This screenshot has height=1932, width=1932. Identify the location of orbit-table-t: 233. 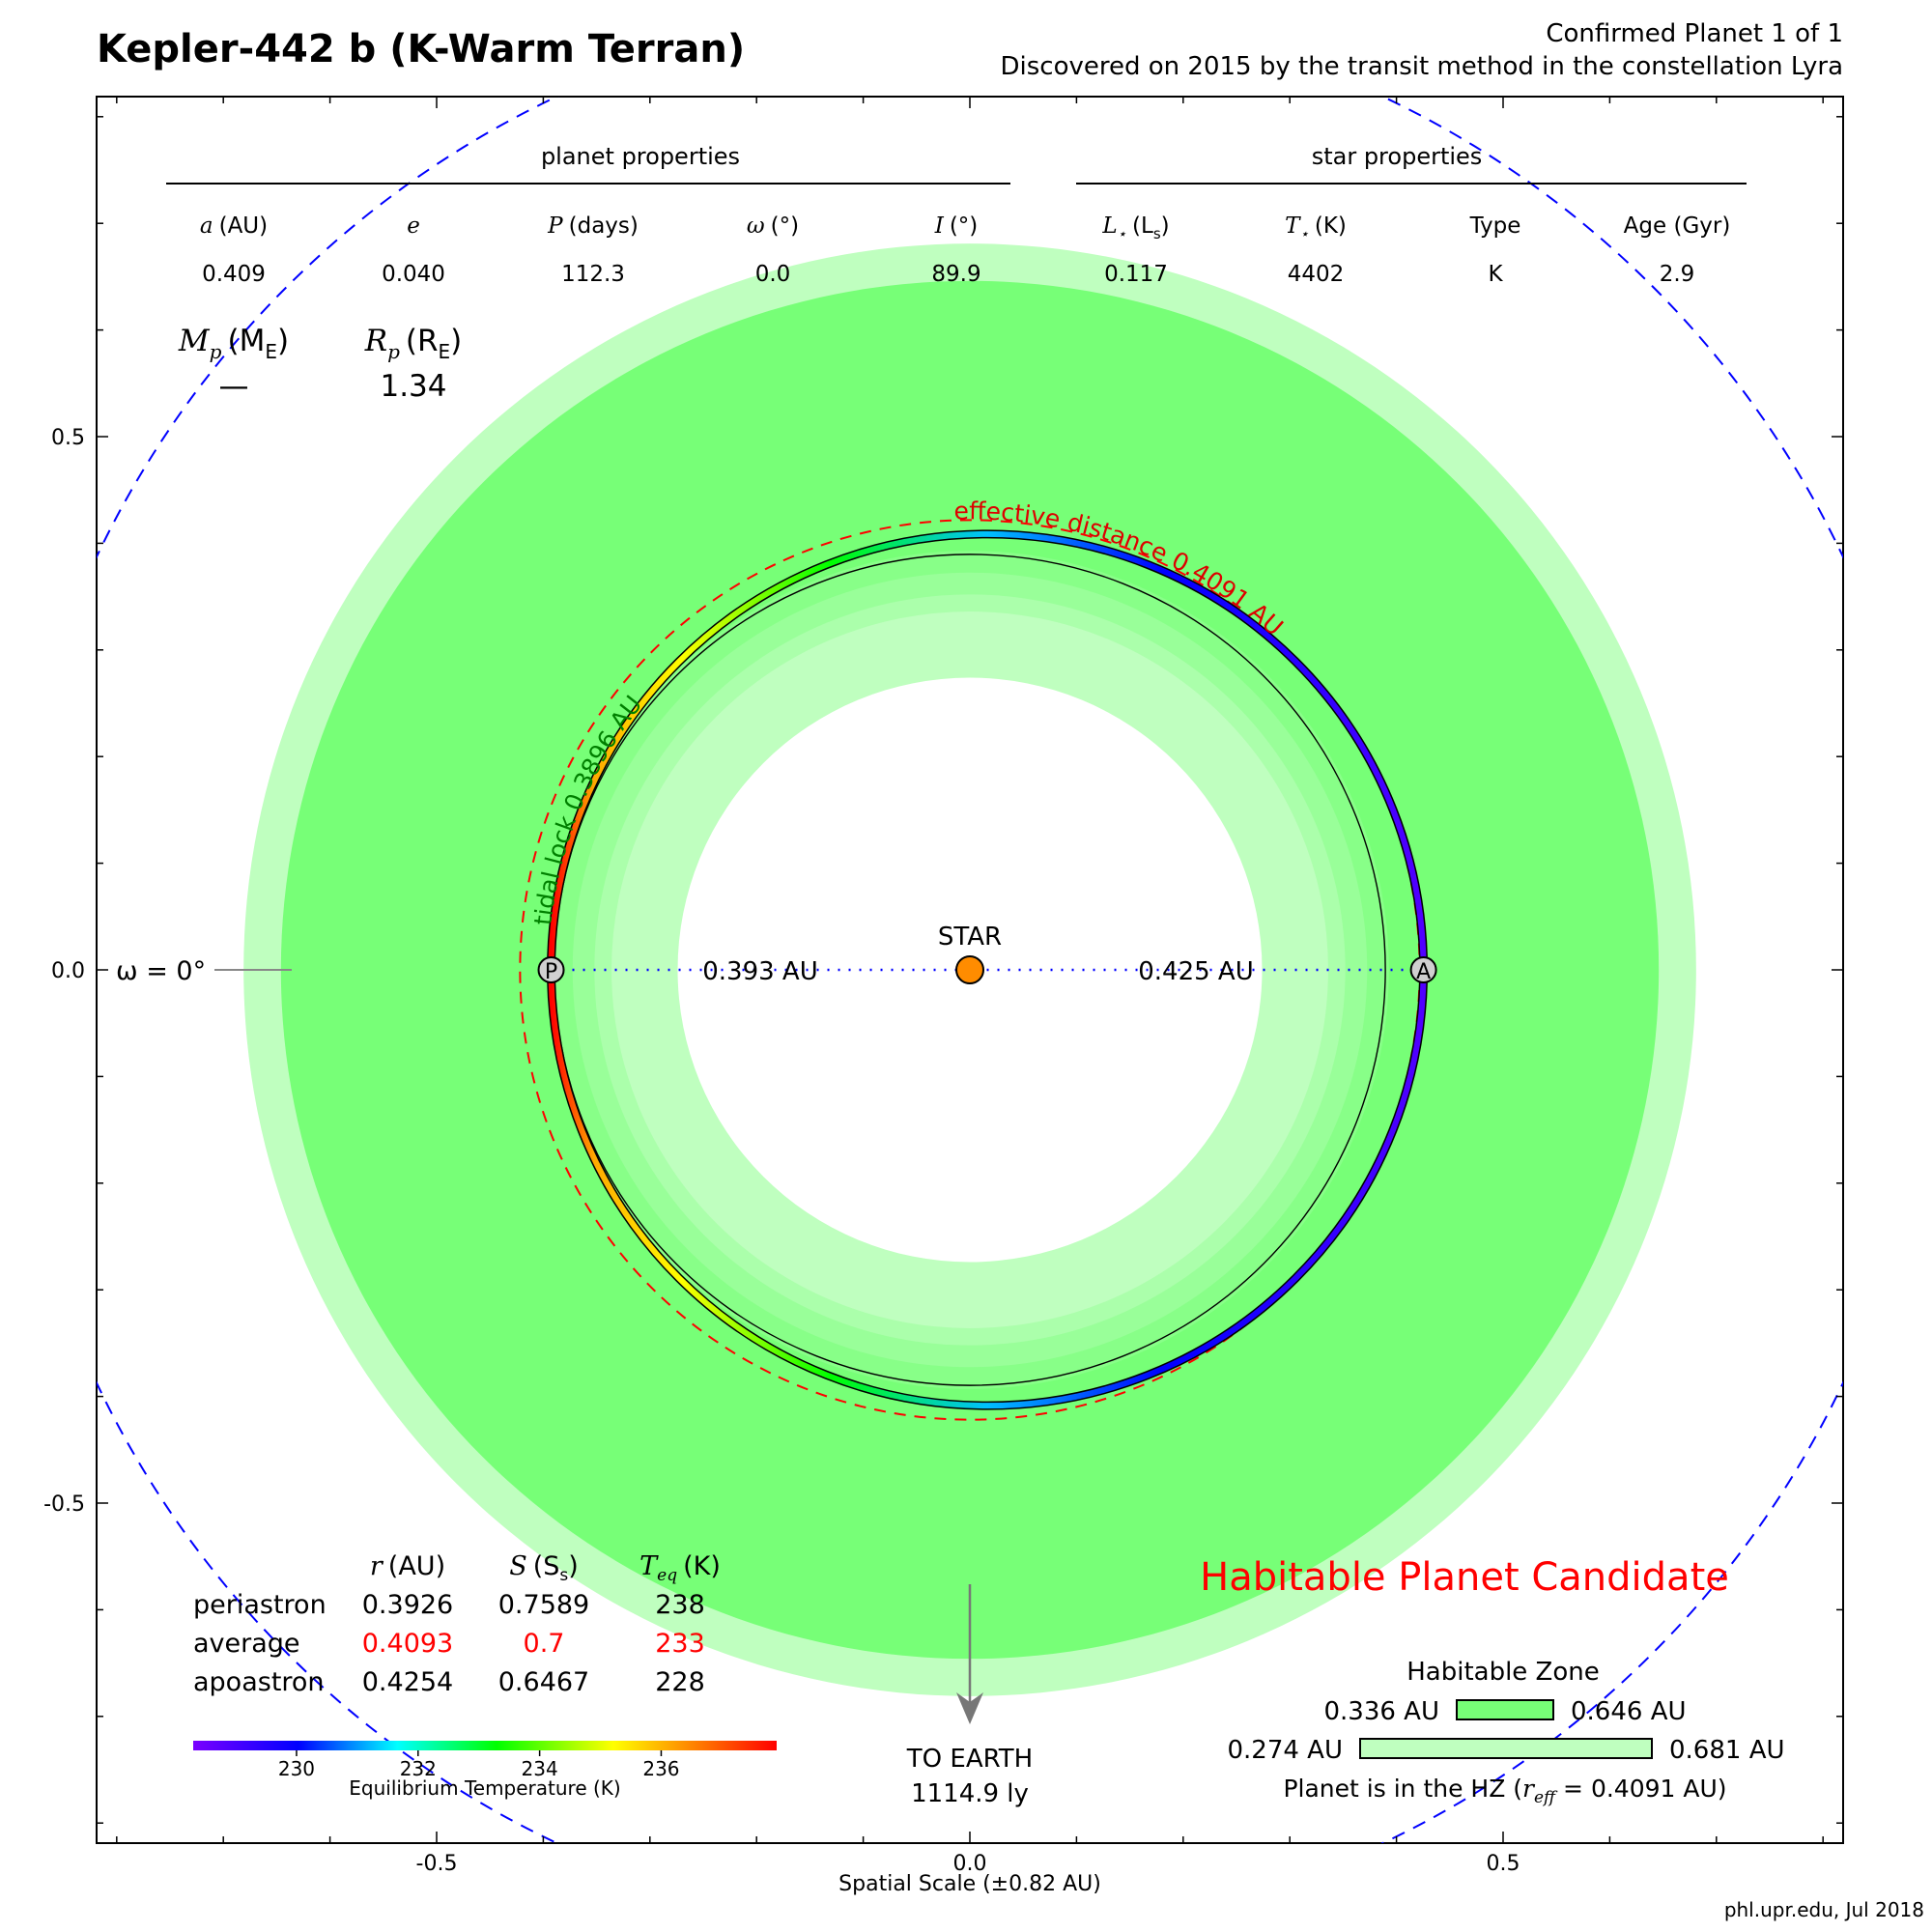
(680, 1644).